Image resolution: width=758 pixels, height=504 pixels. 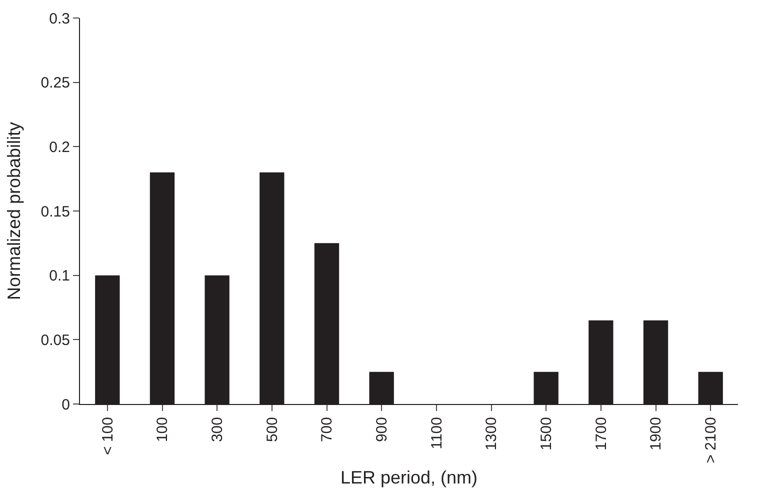 What do you see at coordinates (163, 429) in the screenshot?
I see `x-tick-label: 100` at bounding box center [163, 429].